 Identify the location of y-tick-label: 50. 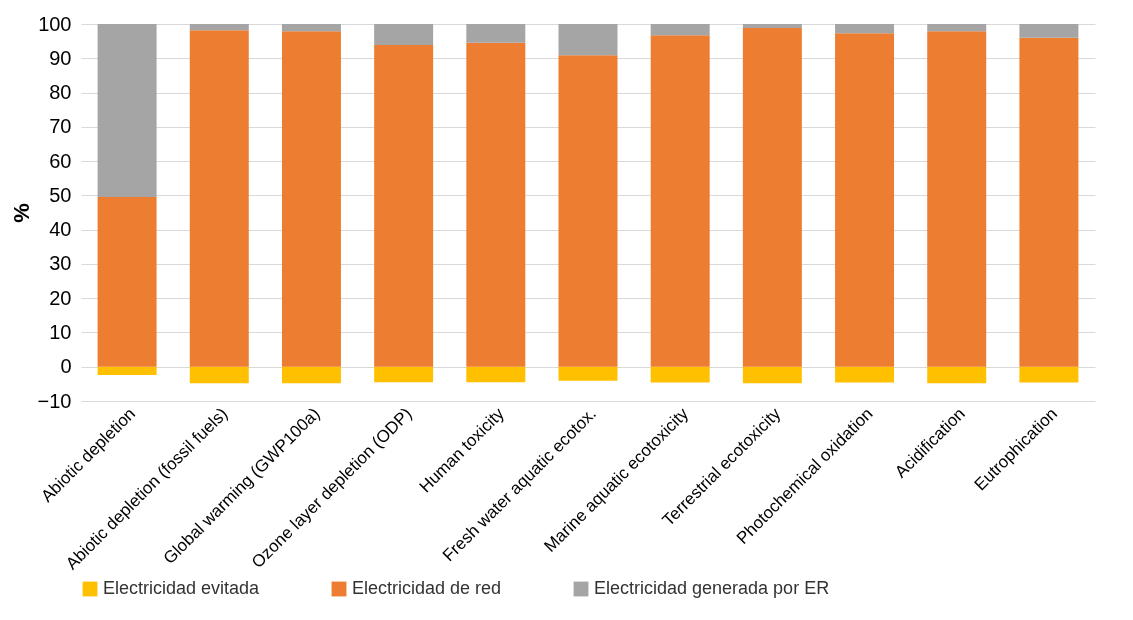
(60, 194).